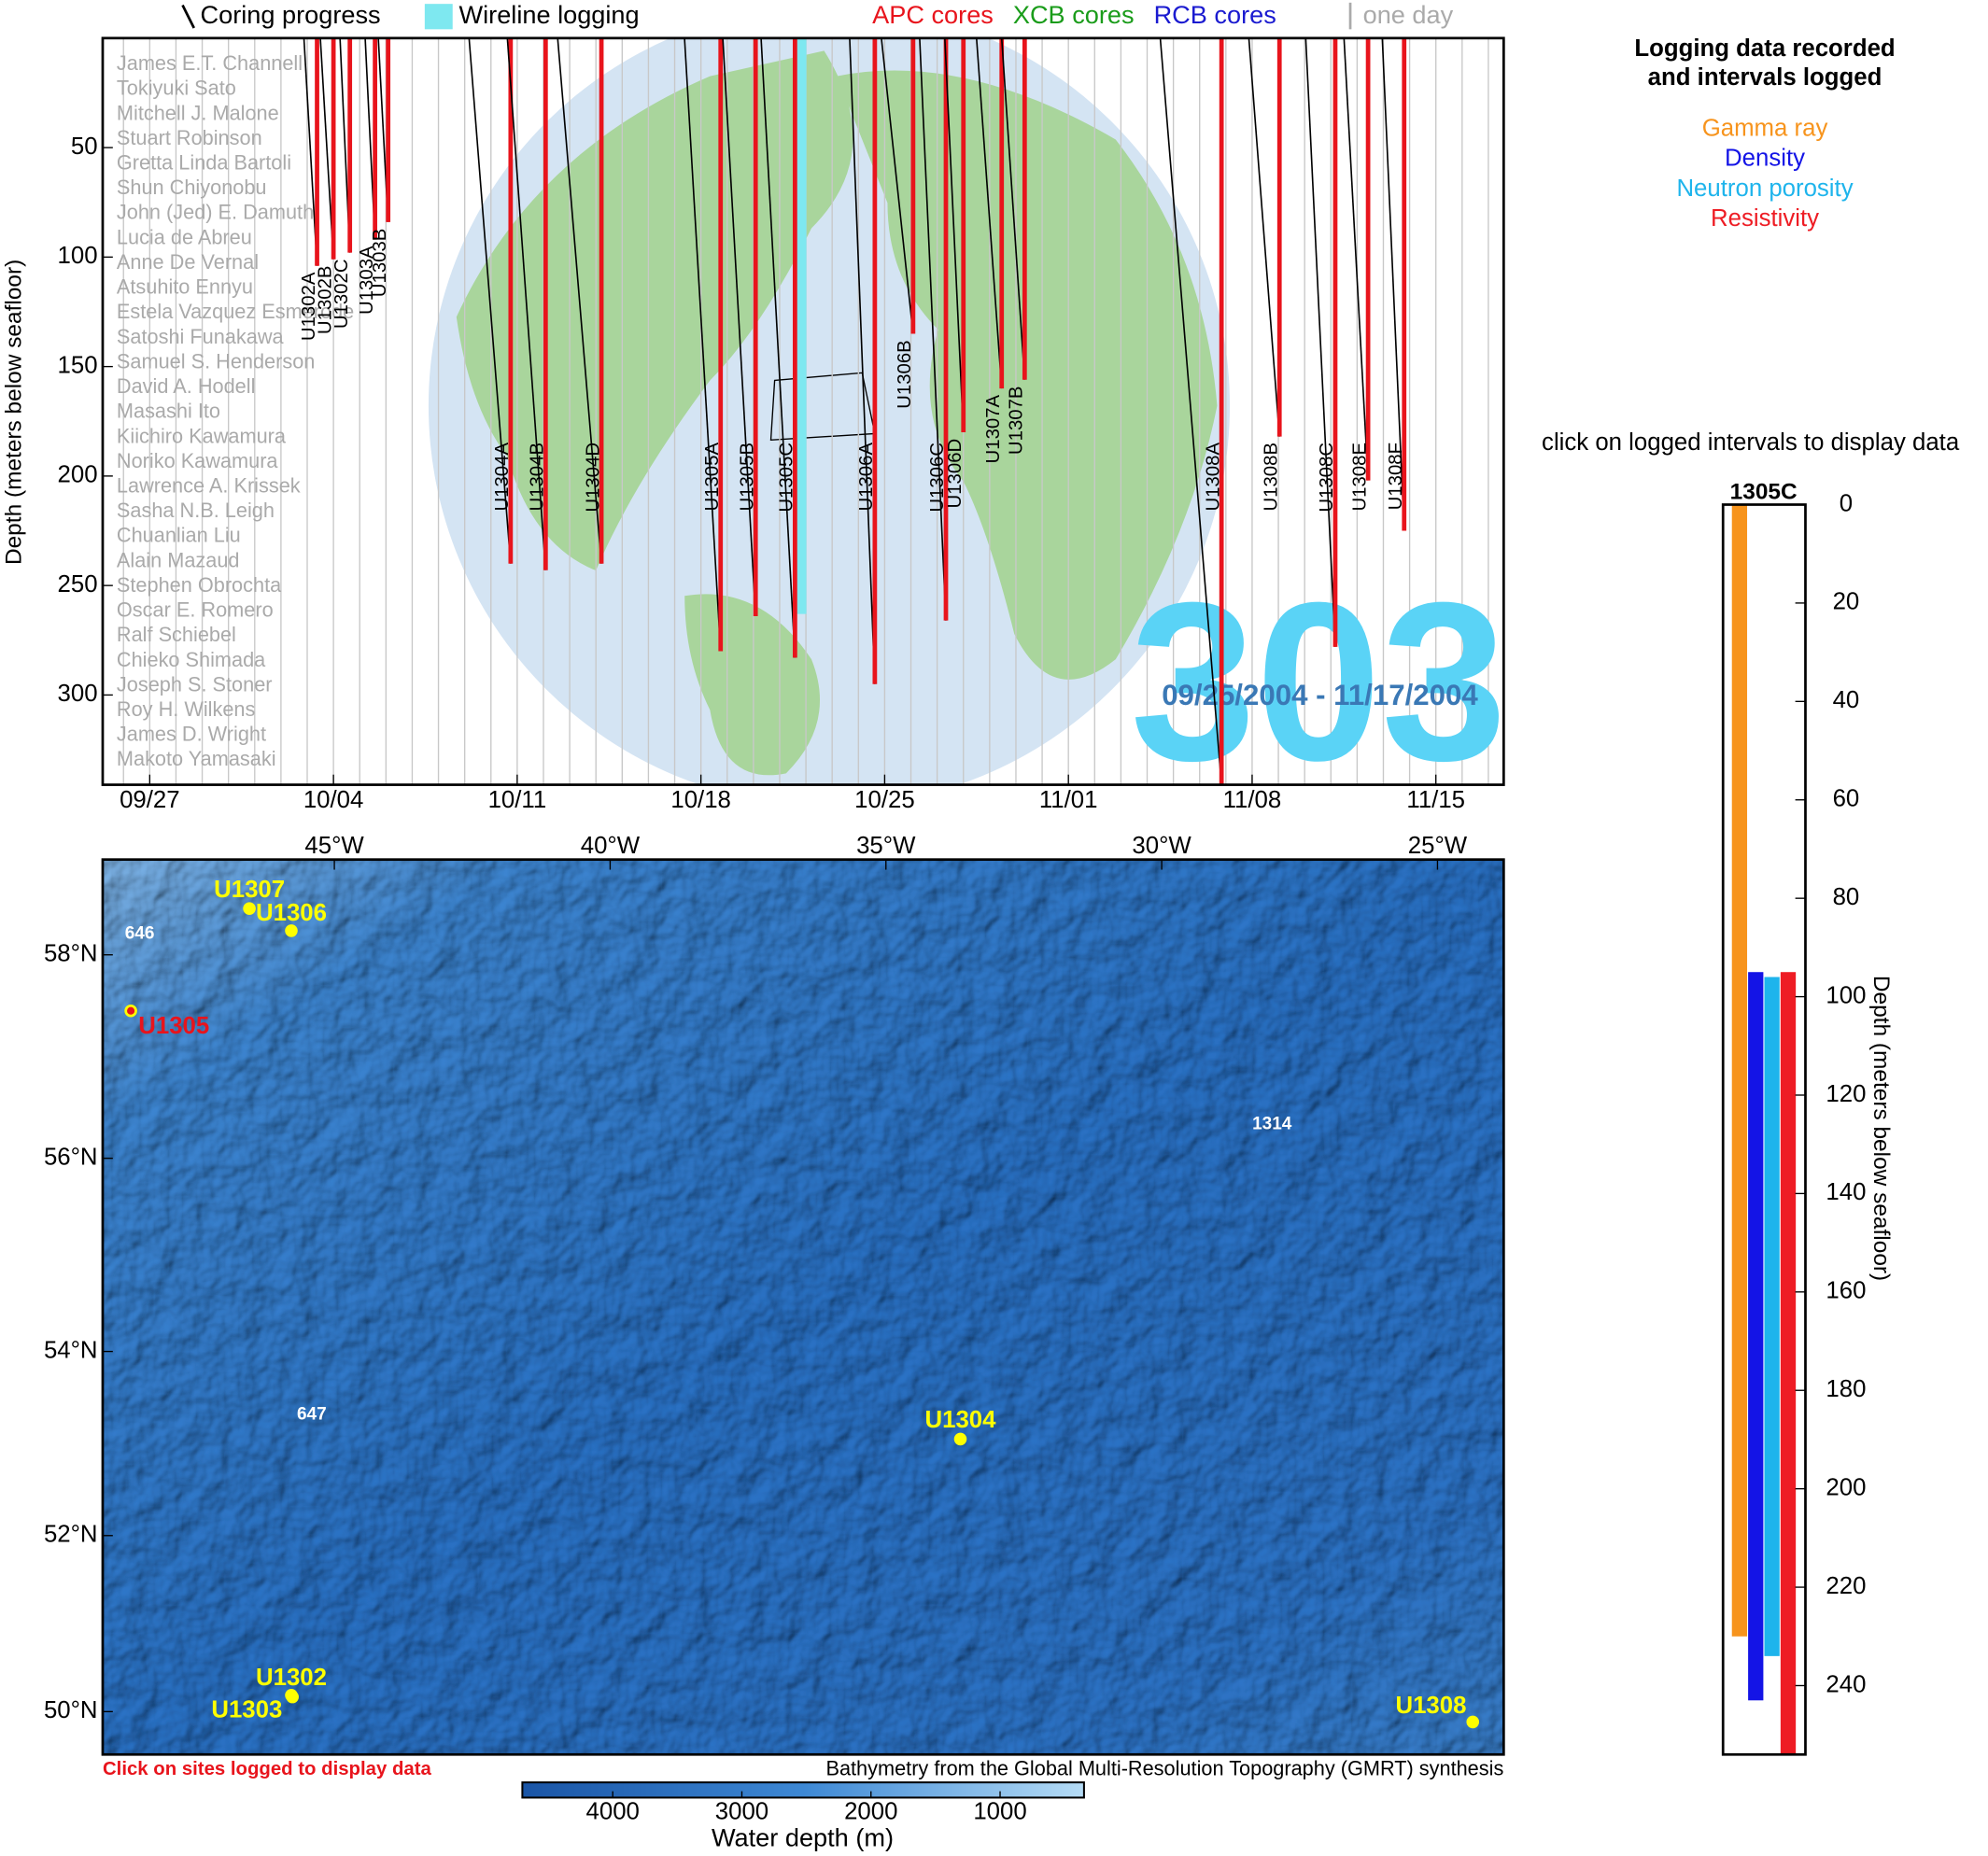  I want to click on expedition-number: 303, so click(1318, 681).